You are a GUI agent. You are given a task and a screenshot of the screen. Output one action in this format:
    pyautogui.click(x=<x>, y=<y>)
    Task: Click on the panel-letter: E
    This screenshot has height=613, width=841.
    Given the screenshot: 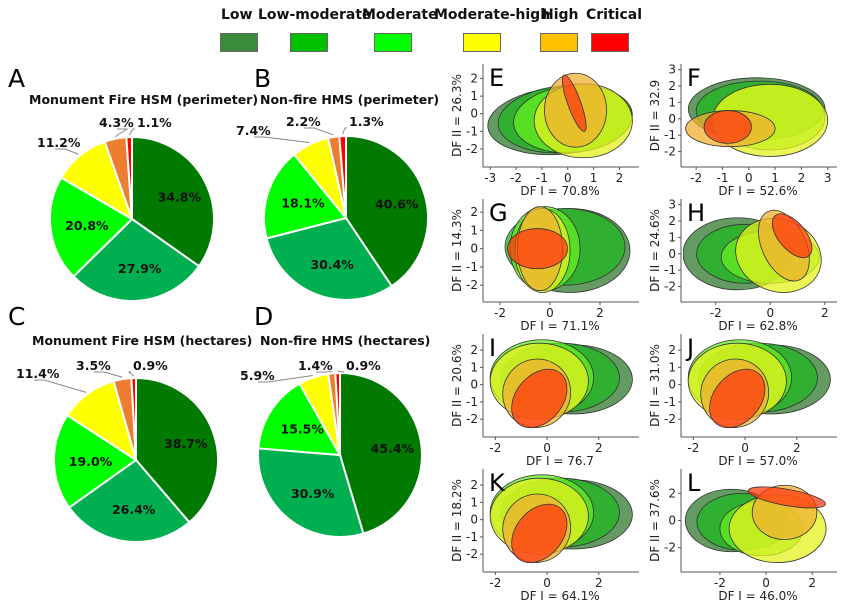 What is the action you would take?
    pyautogui.click(x=496, y=78)
    